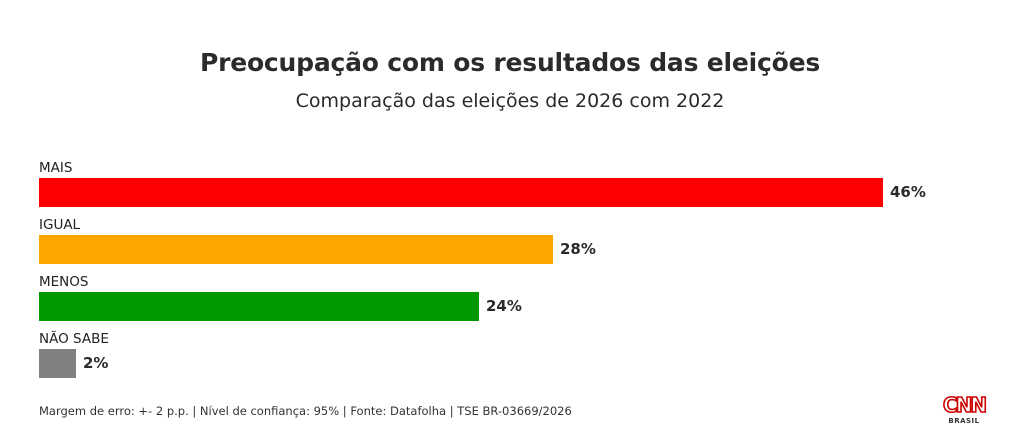 The width and height of the screenshot is (1020, 439). Describe the element at coordinates (461, 192) in the screenshot. I see `bar-mais` at that location.